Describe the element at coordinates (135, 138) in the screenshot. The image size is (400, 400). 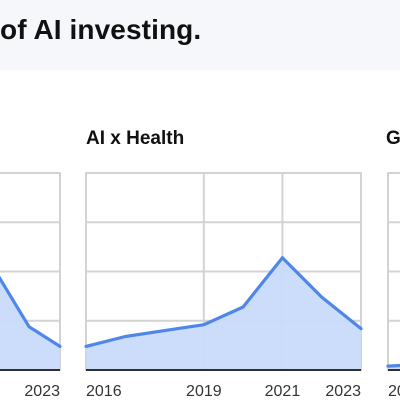
I see `panel-title-health: AI x Health` at that location.